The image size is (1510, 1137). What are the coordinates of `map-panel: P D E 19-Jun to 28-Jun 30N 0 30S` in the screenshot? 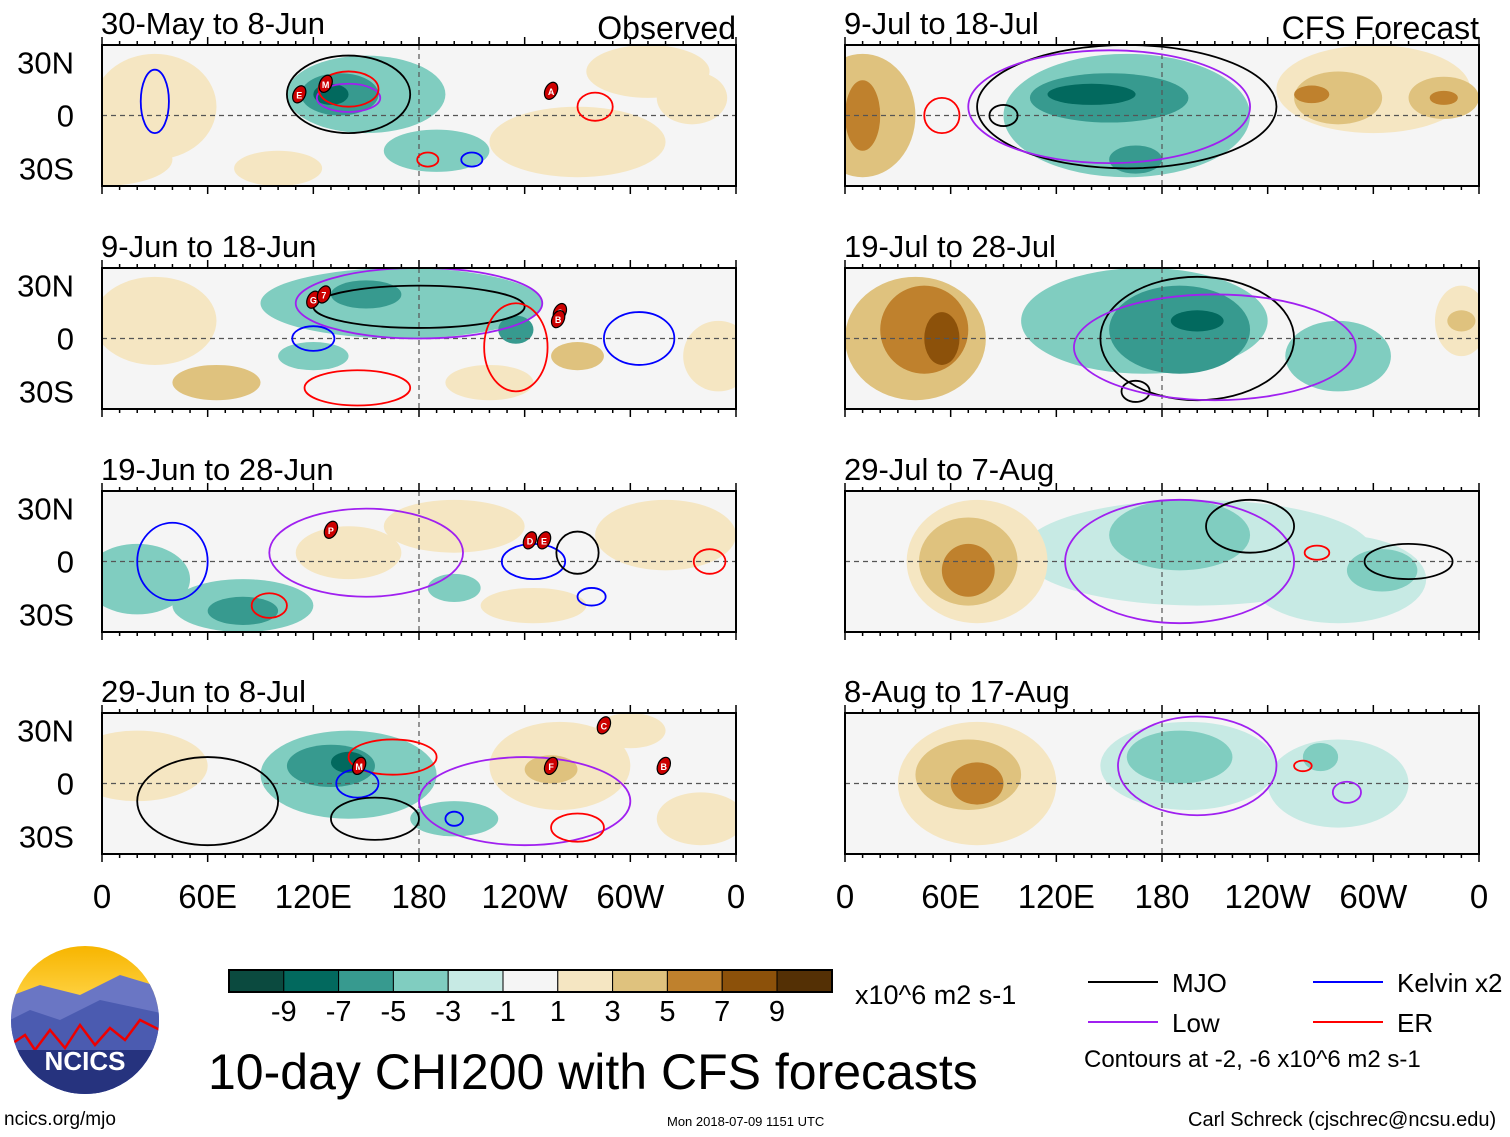 It's located at (377, 546).